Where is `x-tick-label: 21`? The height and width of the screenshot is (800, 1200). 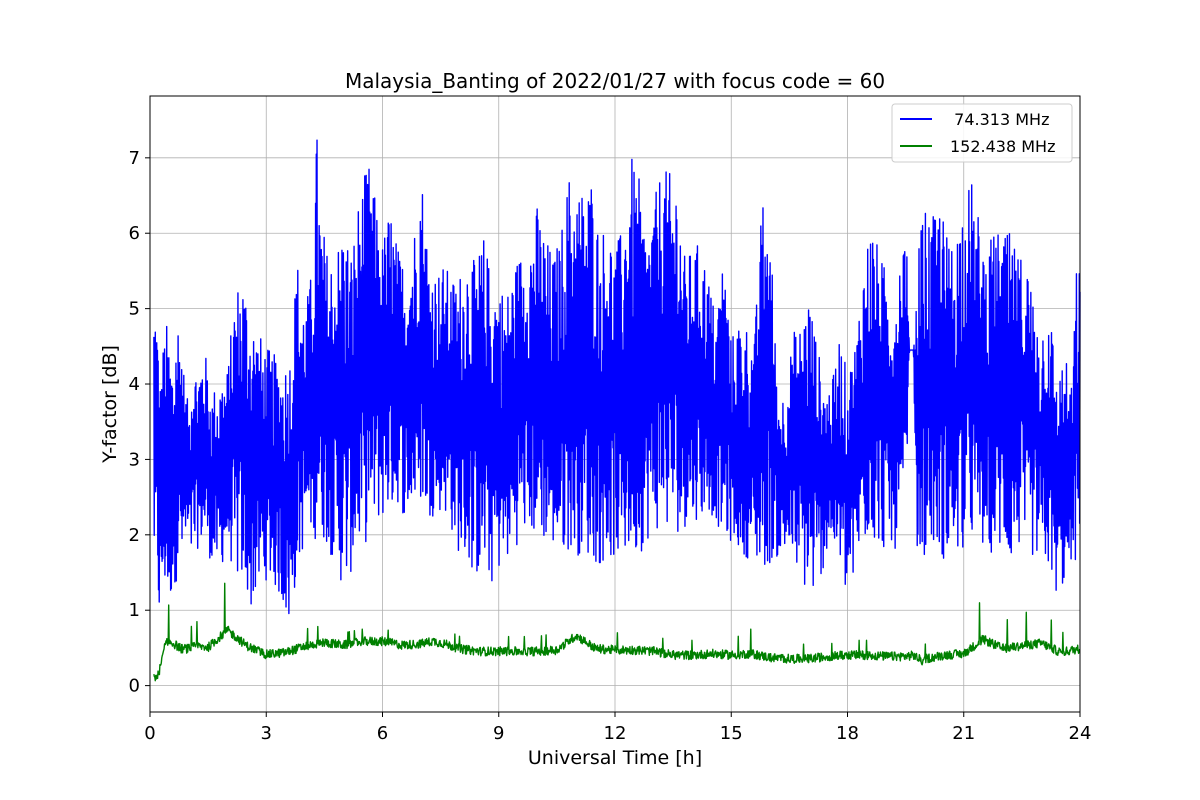 x-tick-label: 21 is located at coordinates (963, 733).